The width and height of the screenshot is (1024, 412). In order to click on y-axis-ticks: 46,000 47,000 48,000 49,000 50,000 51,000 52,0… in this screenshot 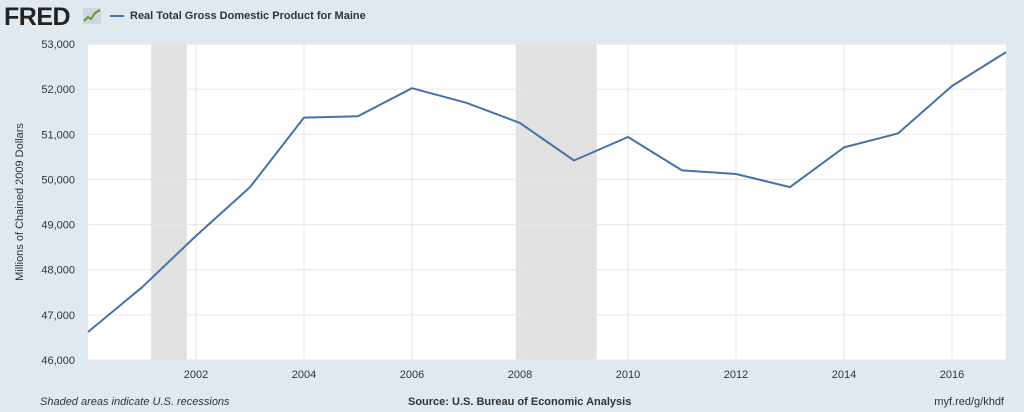, I will do `click(58, 203)`.